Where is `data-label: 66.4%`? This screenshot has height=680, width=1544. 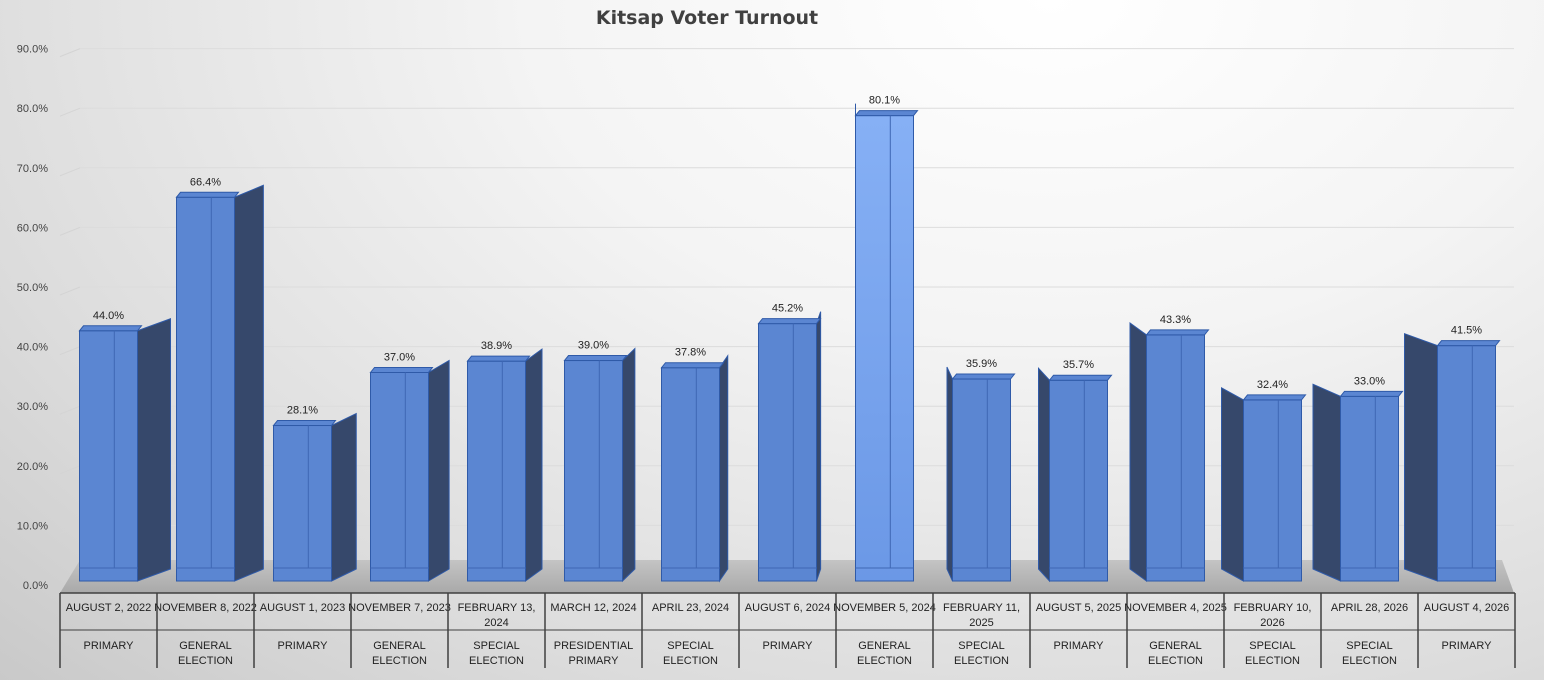
data-label: 66.4% is located at coordinates (205, 182).